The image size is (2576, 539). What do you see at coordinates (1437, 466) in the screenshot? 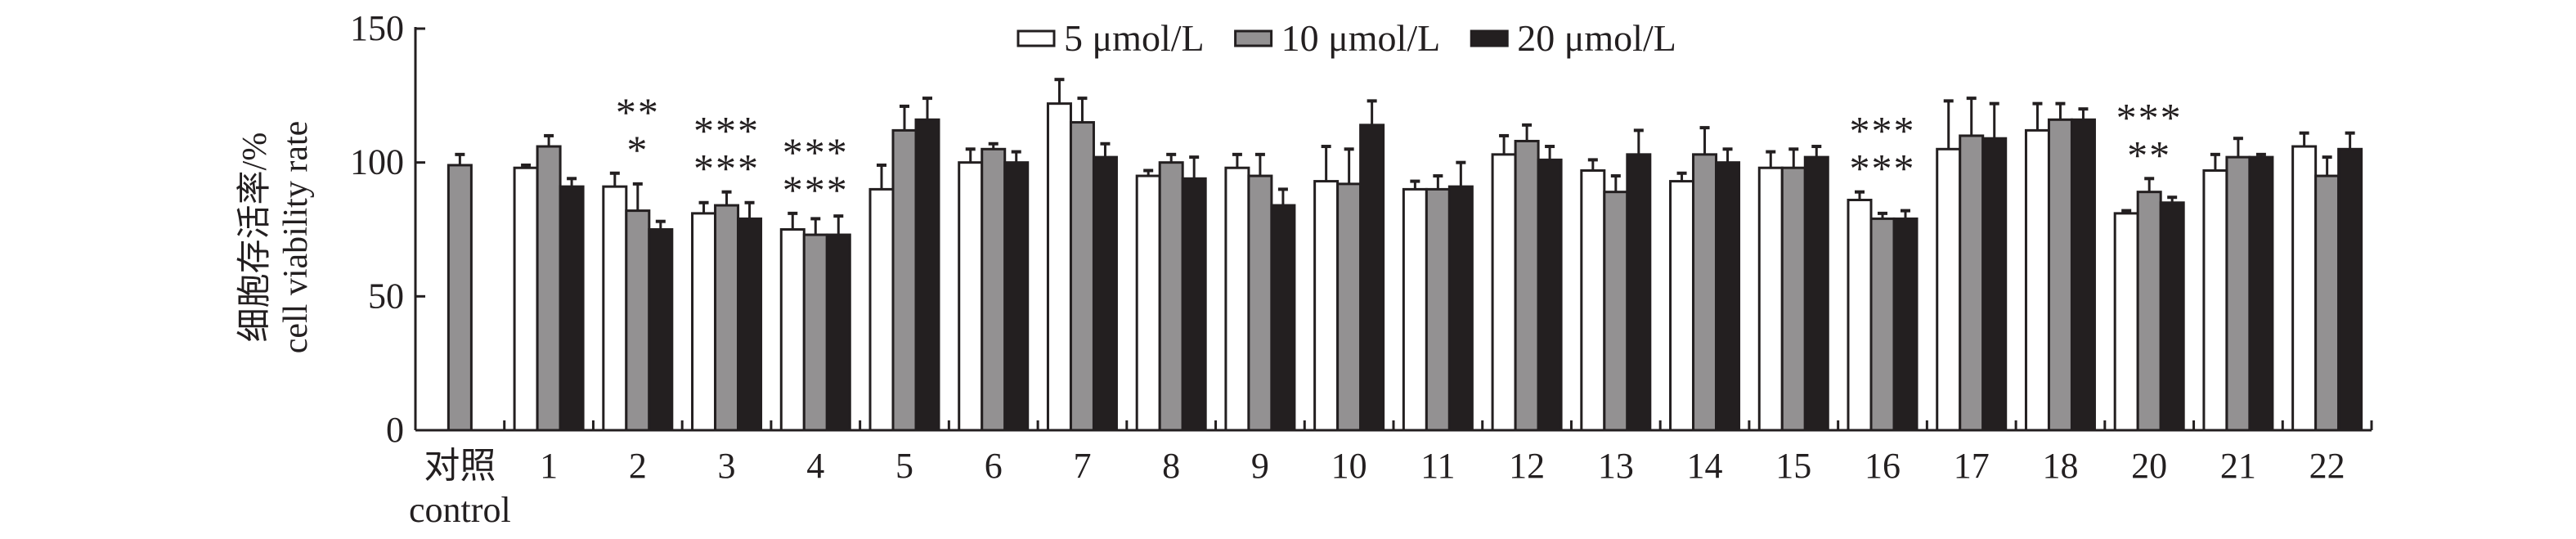
I see `x-tick-label: 11` at bounding box center [1437, 466].